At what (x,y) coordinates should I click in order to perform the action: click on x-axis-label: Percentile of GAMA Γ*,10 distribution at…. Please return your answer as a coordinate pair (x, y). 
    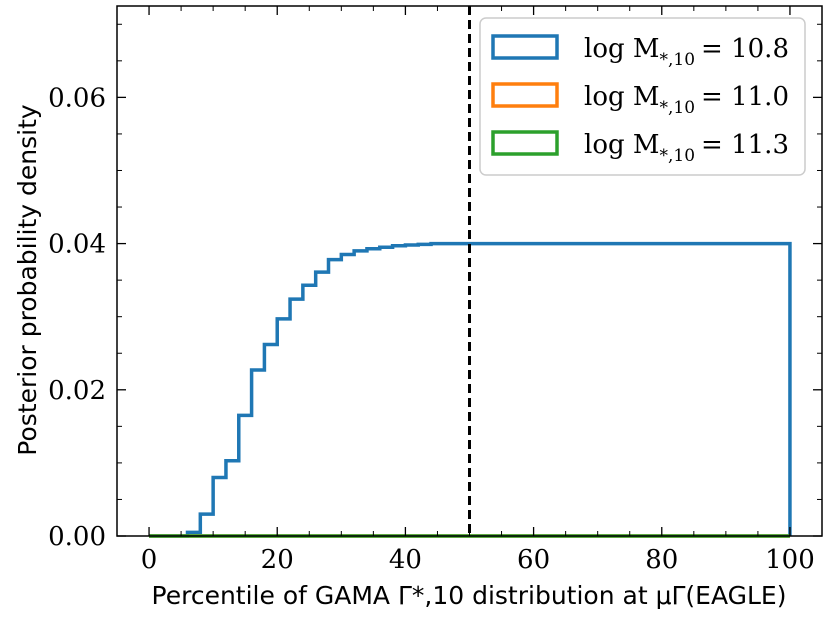
    Looking at the image, I should click on (469, 595).